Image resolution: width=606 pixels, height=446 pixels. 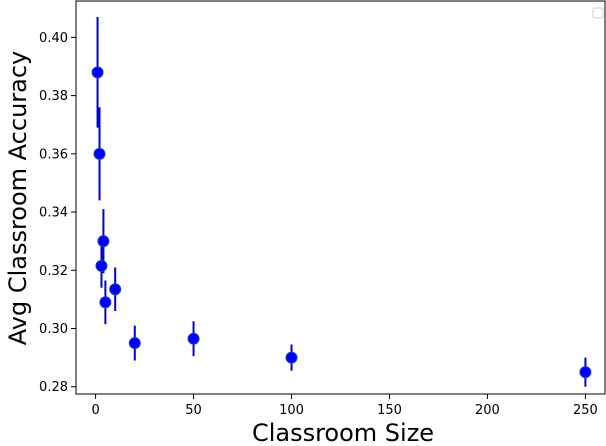 What do you see at coordinates (343, 432) in the screenshot?
I see `x-axis-label: Classroom Size` at bounding box center [343, 432].